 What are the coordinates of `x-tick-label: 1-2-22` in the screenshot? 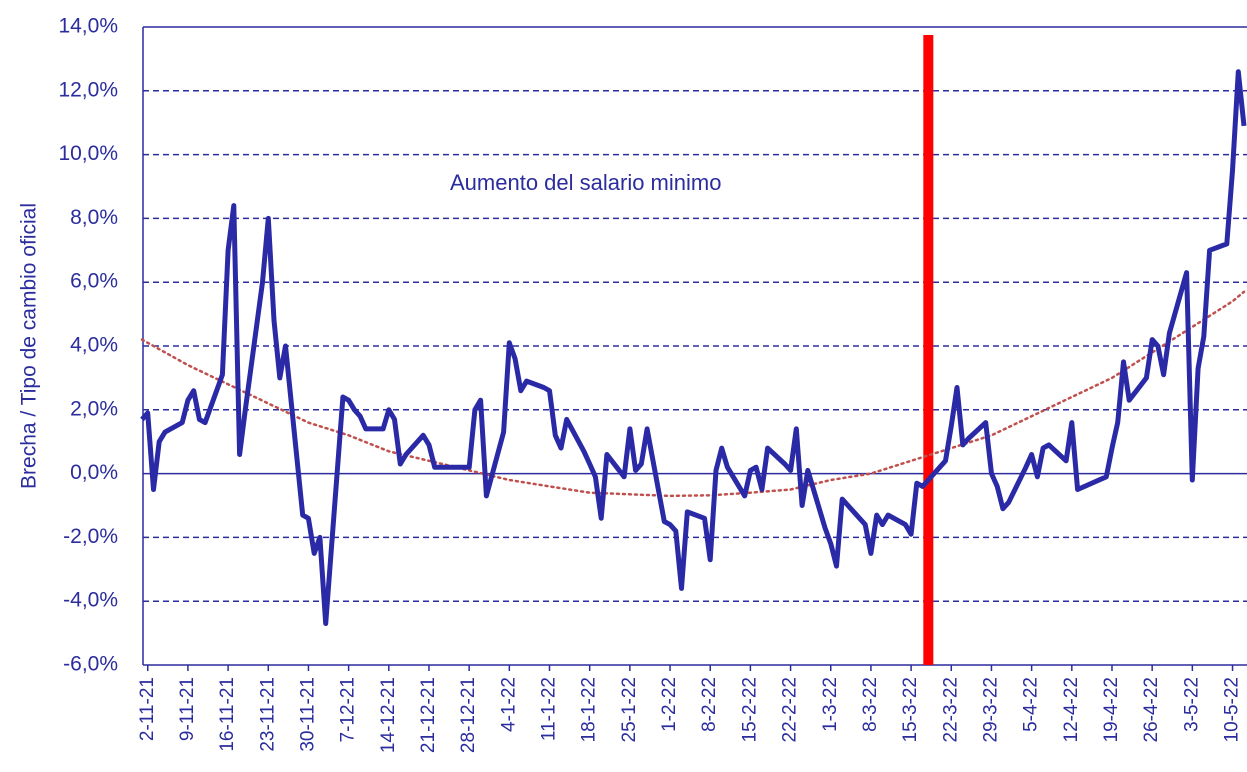 It's located at (669, 704).